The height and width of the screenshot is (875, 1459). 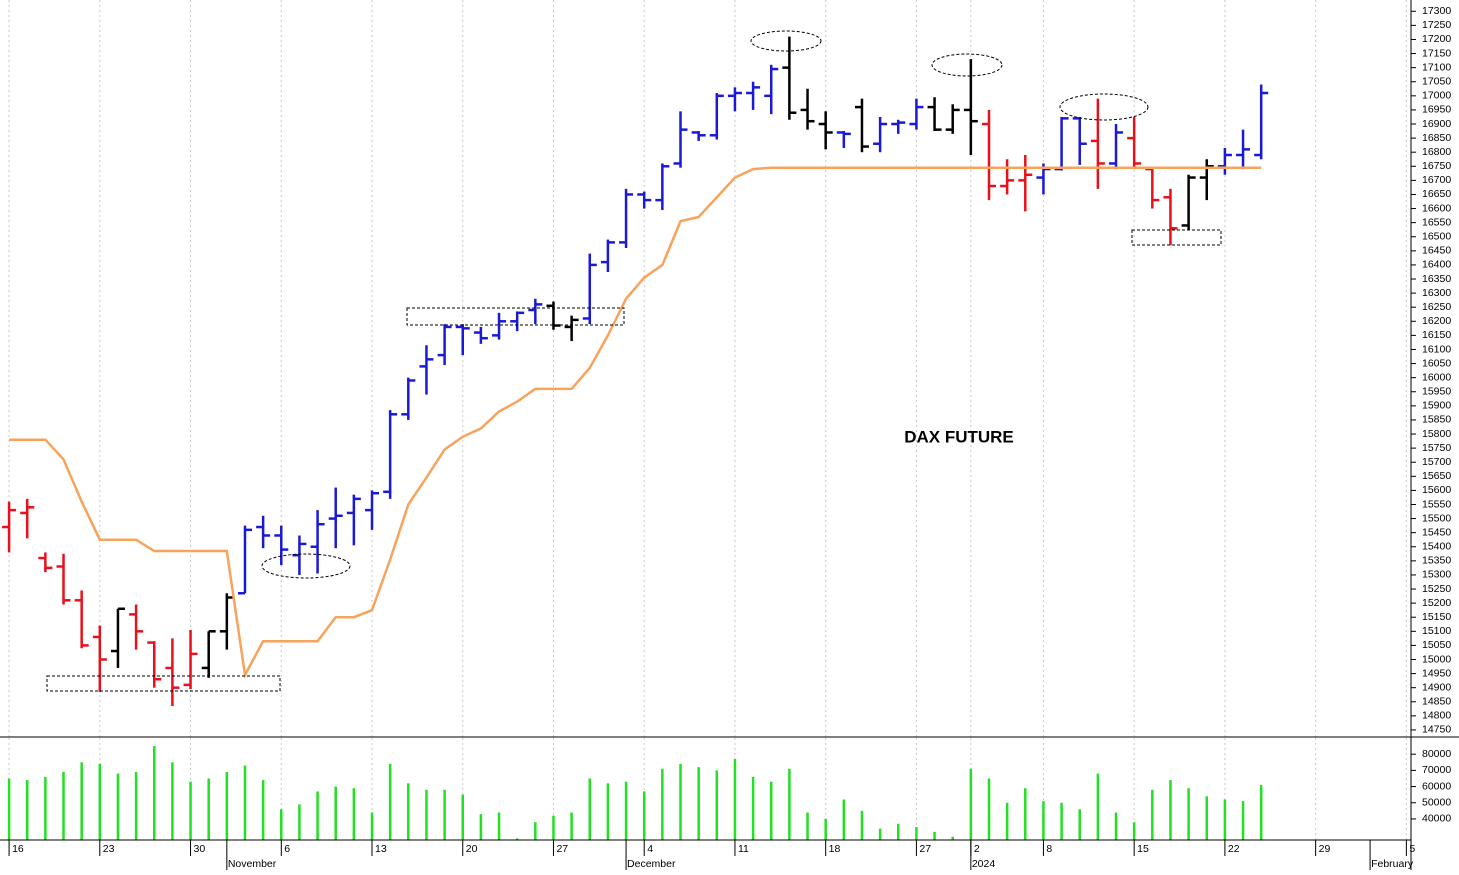 What do you see at coordinates (1436, 377) in the screenshot?
I see `y-tick-label: 16000` at bounding box center [1436, 377].